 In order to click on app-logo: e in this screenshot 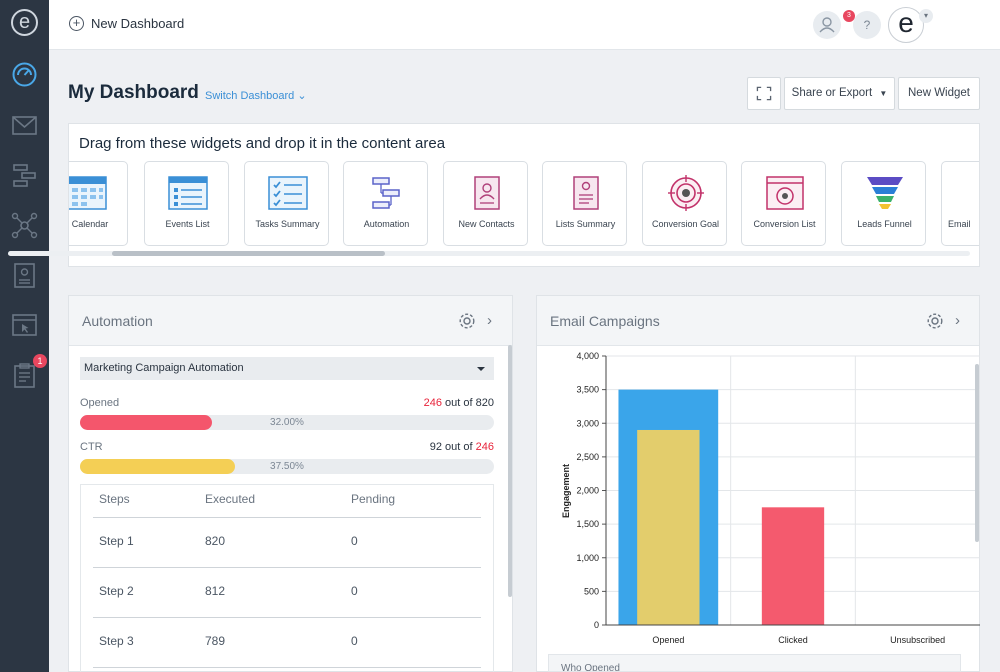, I will do `click(24, 22)`.